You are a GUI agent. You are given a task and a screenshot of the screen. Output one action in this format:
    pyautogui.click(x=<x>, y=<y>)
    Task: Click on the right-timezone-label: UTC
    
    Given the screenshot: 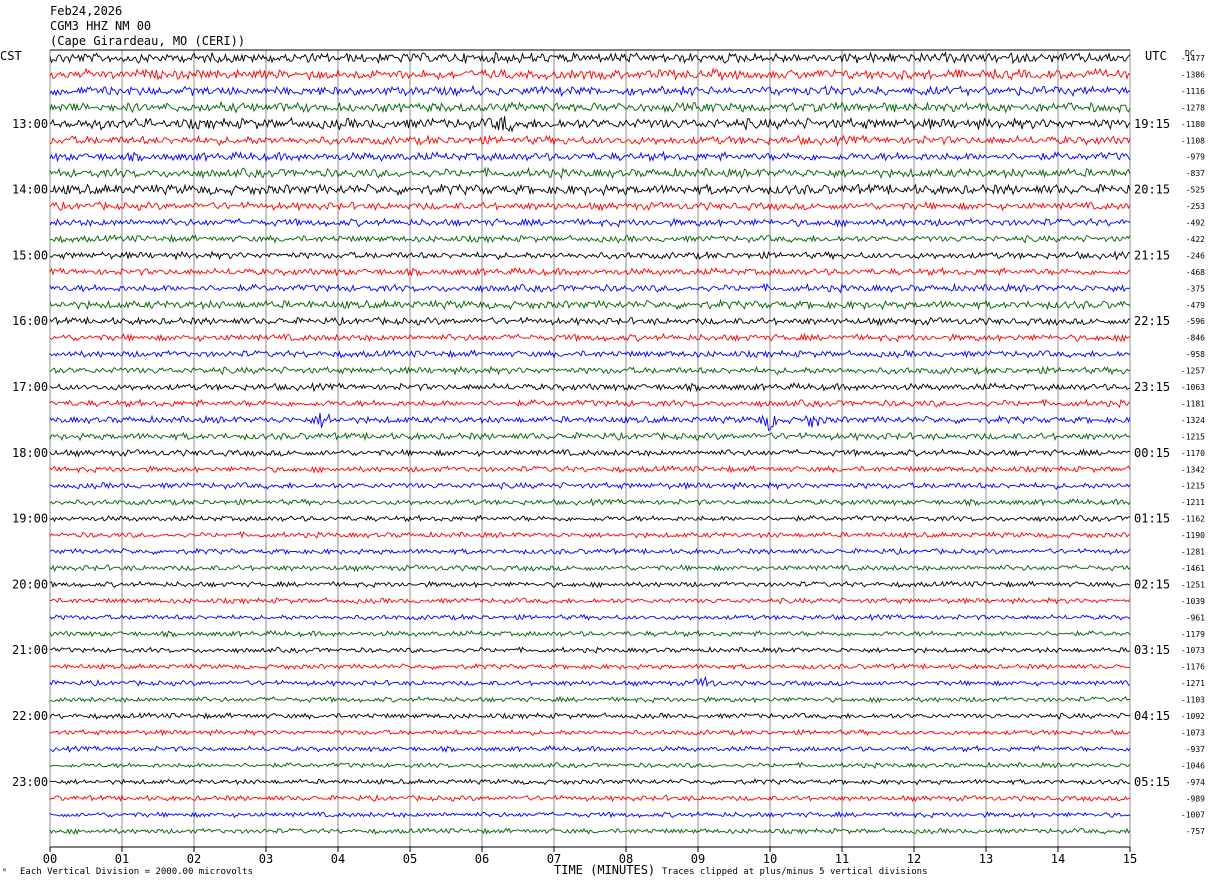 What is the action you would take?
    pyautogui.click(x=1156, y=56)
    